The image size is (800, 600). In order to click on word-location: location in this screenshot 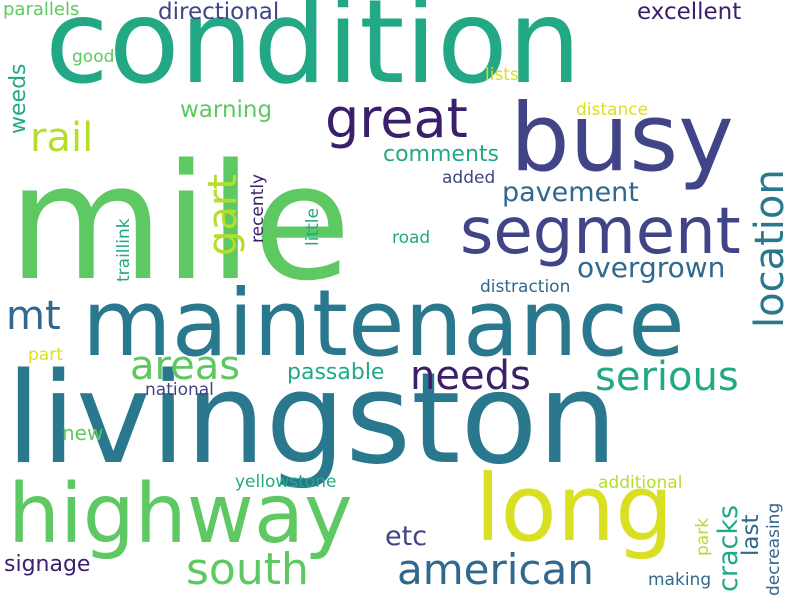, I will do `click(770, 248)`.